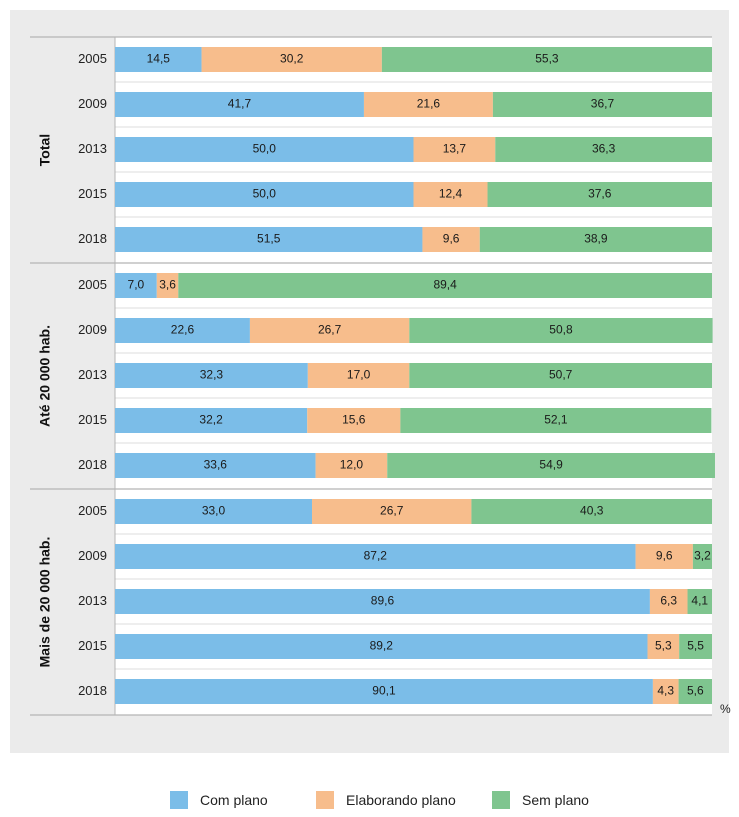 The image size is (739, 817). Describe the element at coordinates (211, 420) in the screenshot. I see `data-label: 32,2` at that location.